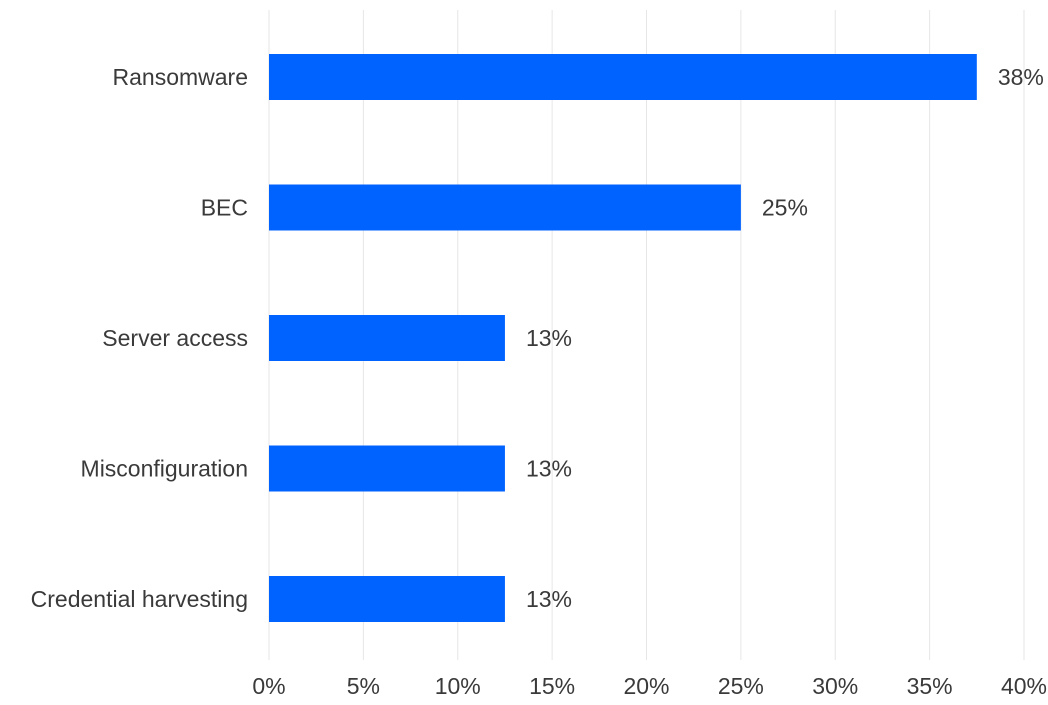  I want to click on x-tick-label: 35%, so click(930, 686).